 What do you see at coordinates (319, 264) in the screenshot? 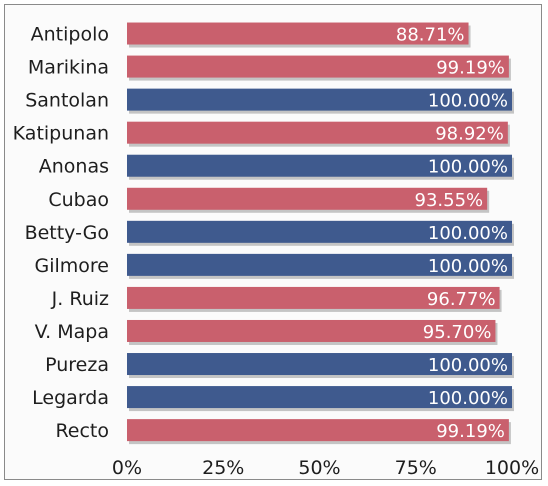
I see `bar-gilmore` at bounding box center [319, 264].